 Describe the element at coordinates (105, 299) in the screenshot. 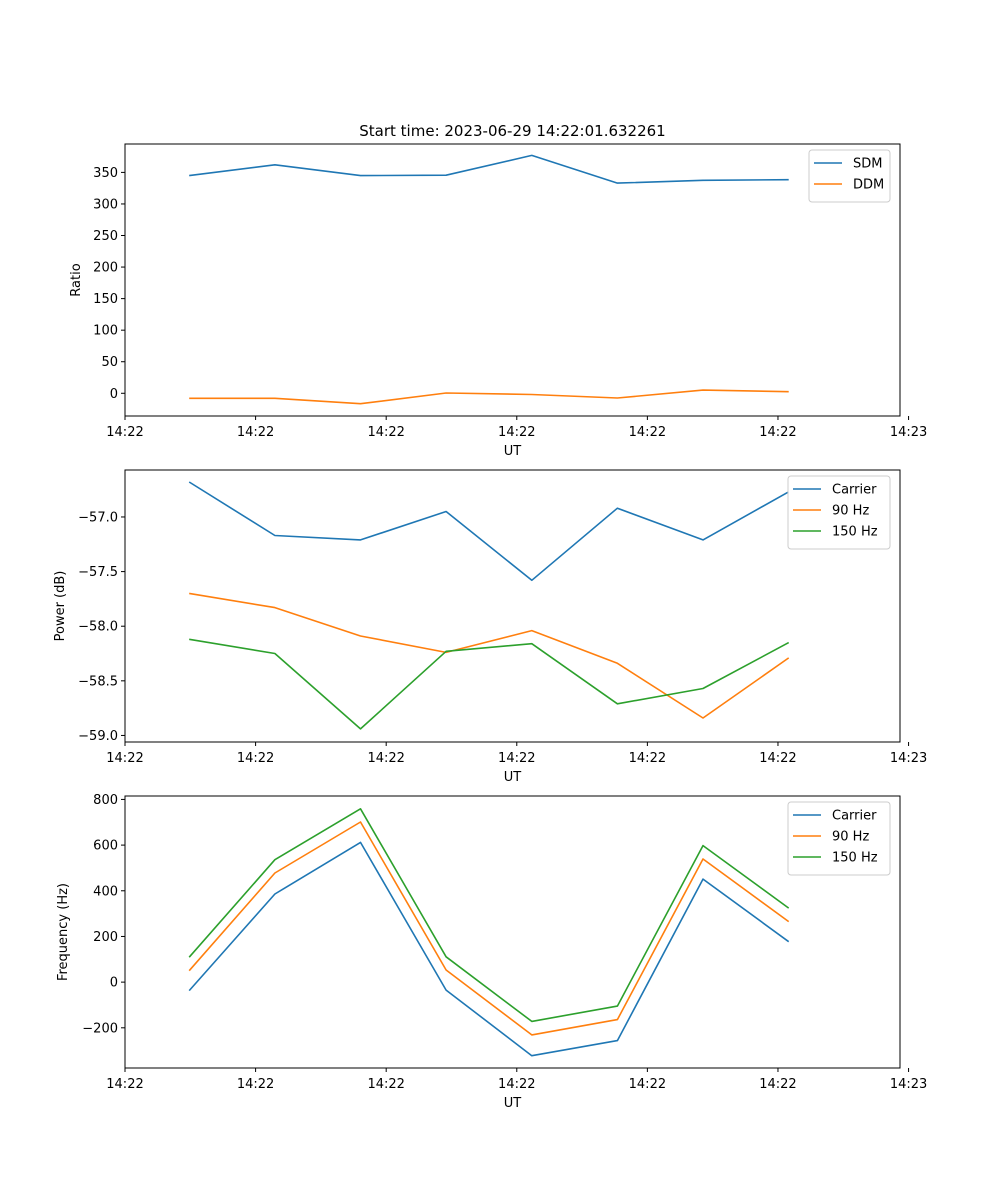

I see `y-tick-label: 150` at that location.